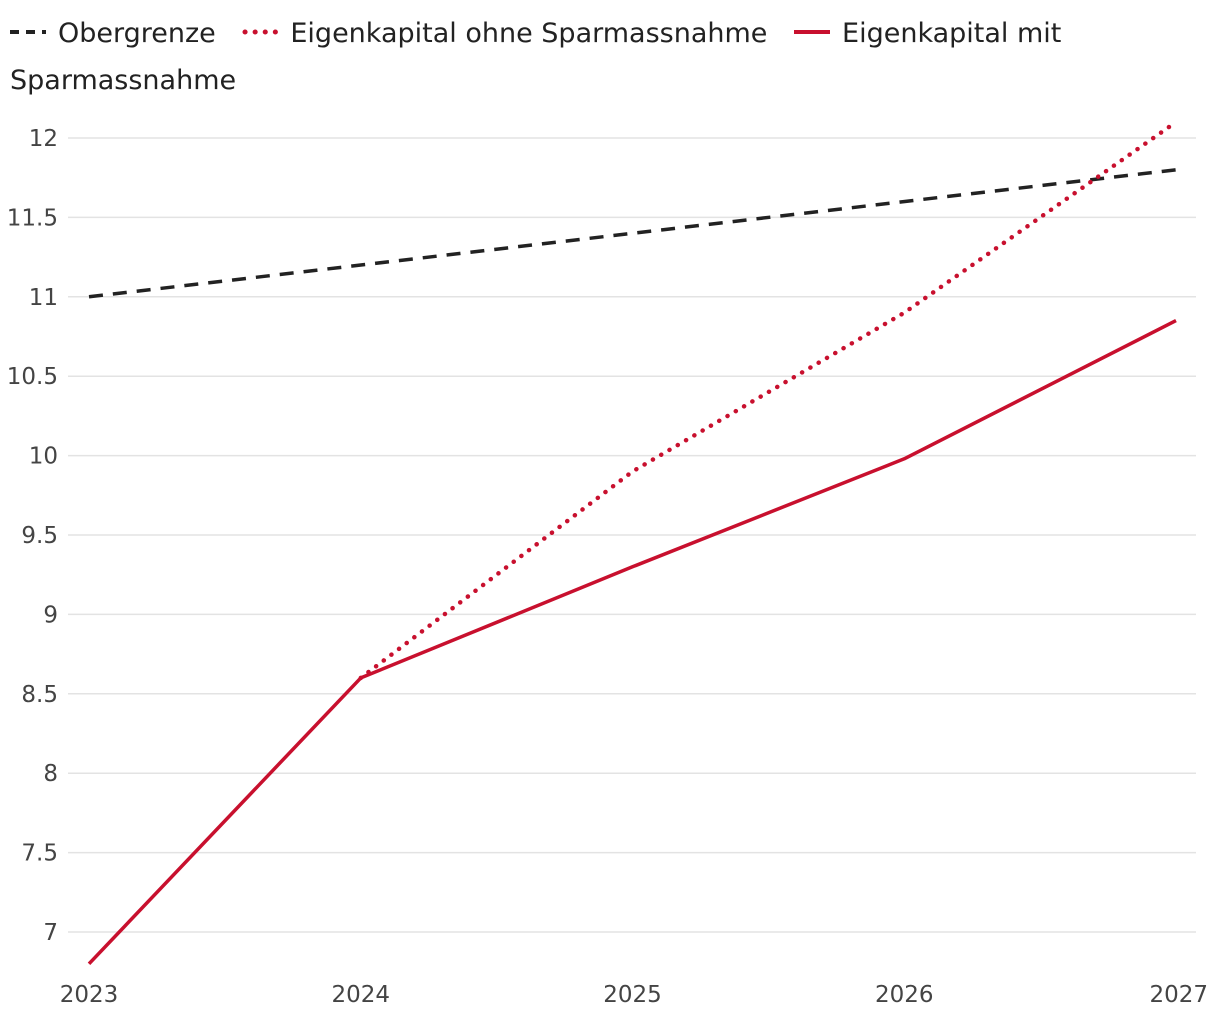 The width and height of the screenshot is (1220, 1020). I want to click on legend-label-mit-sparmassnahme: Eigenkapital mit Sparmassnahme, so click(536, 57).